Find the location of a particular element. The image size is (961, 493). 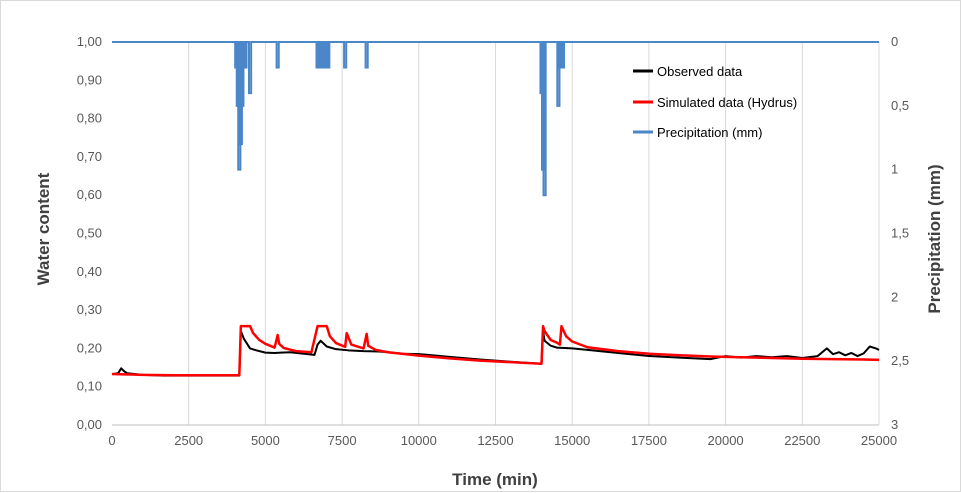

y-tick-label: 0,70 is located at coordinates (89, 156).